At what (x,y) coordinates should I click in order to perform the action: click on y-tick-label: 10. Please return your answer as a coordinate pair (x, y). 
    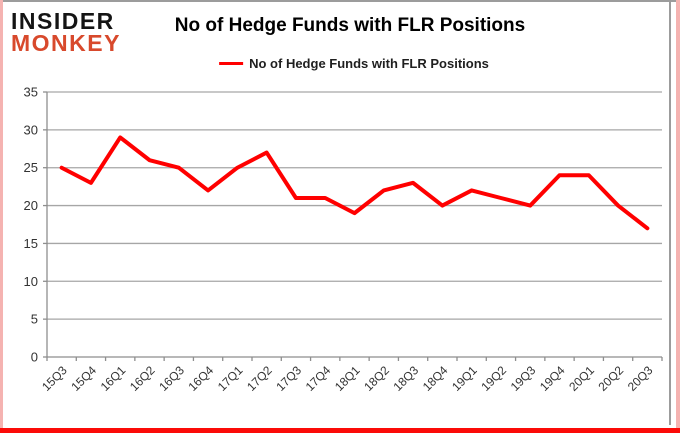
    Looking at the image, I should click on (31, 281).